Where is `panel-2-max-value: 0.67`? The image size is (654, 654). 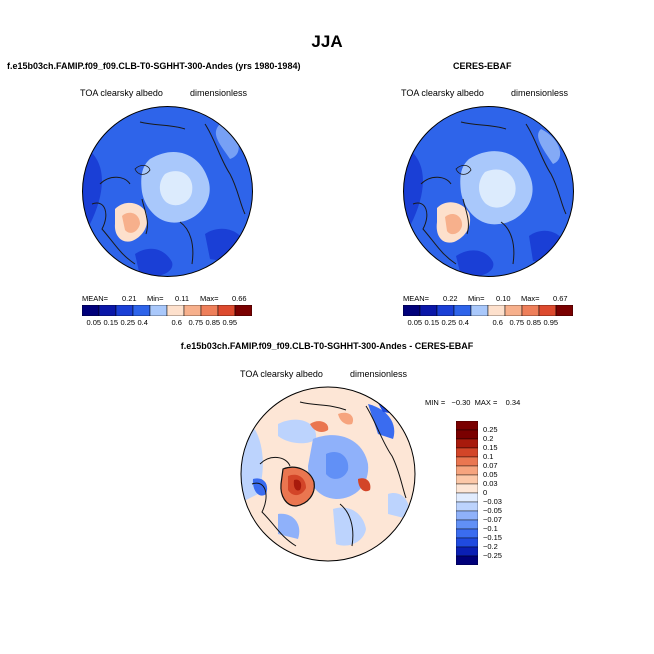
panel-2-max-value: 0.67 is located at coordinates (560, 298).